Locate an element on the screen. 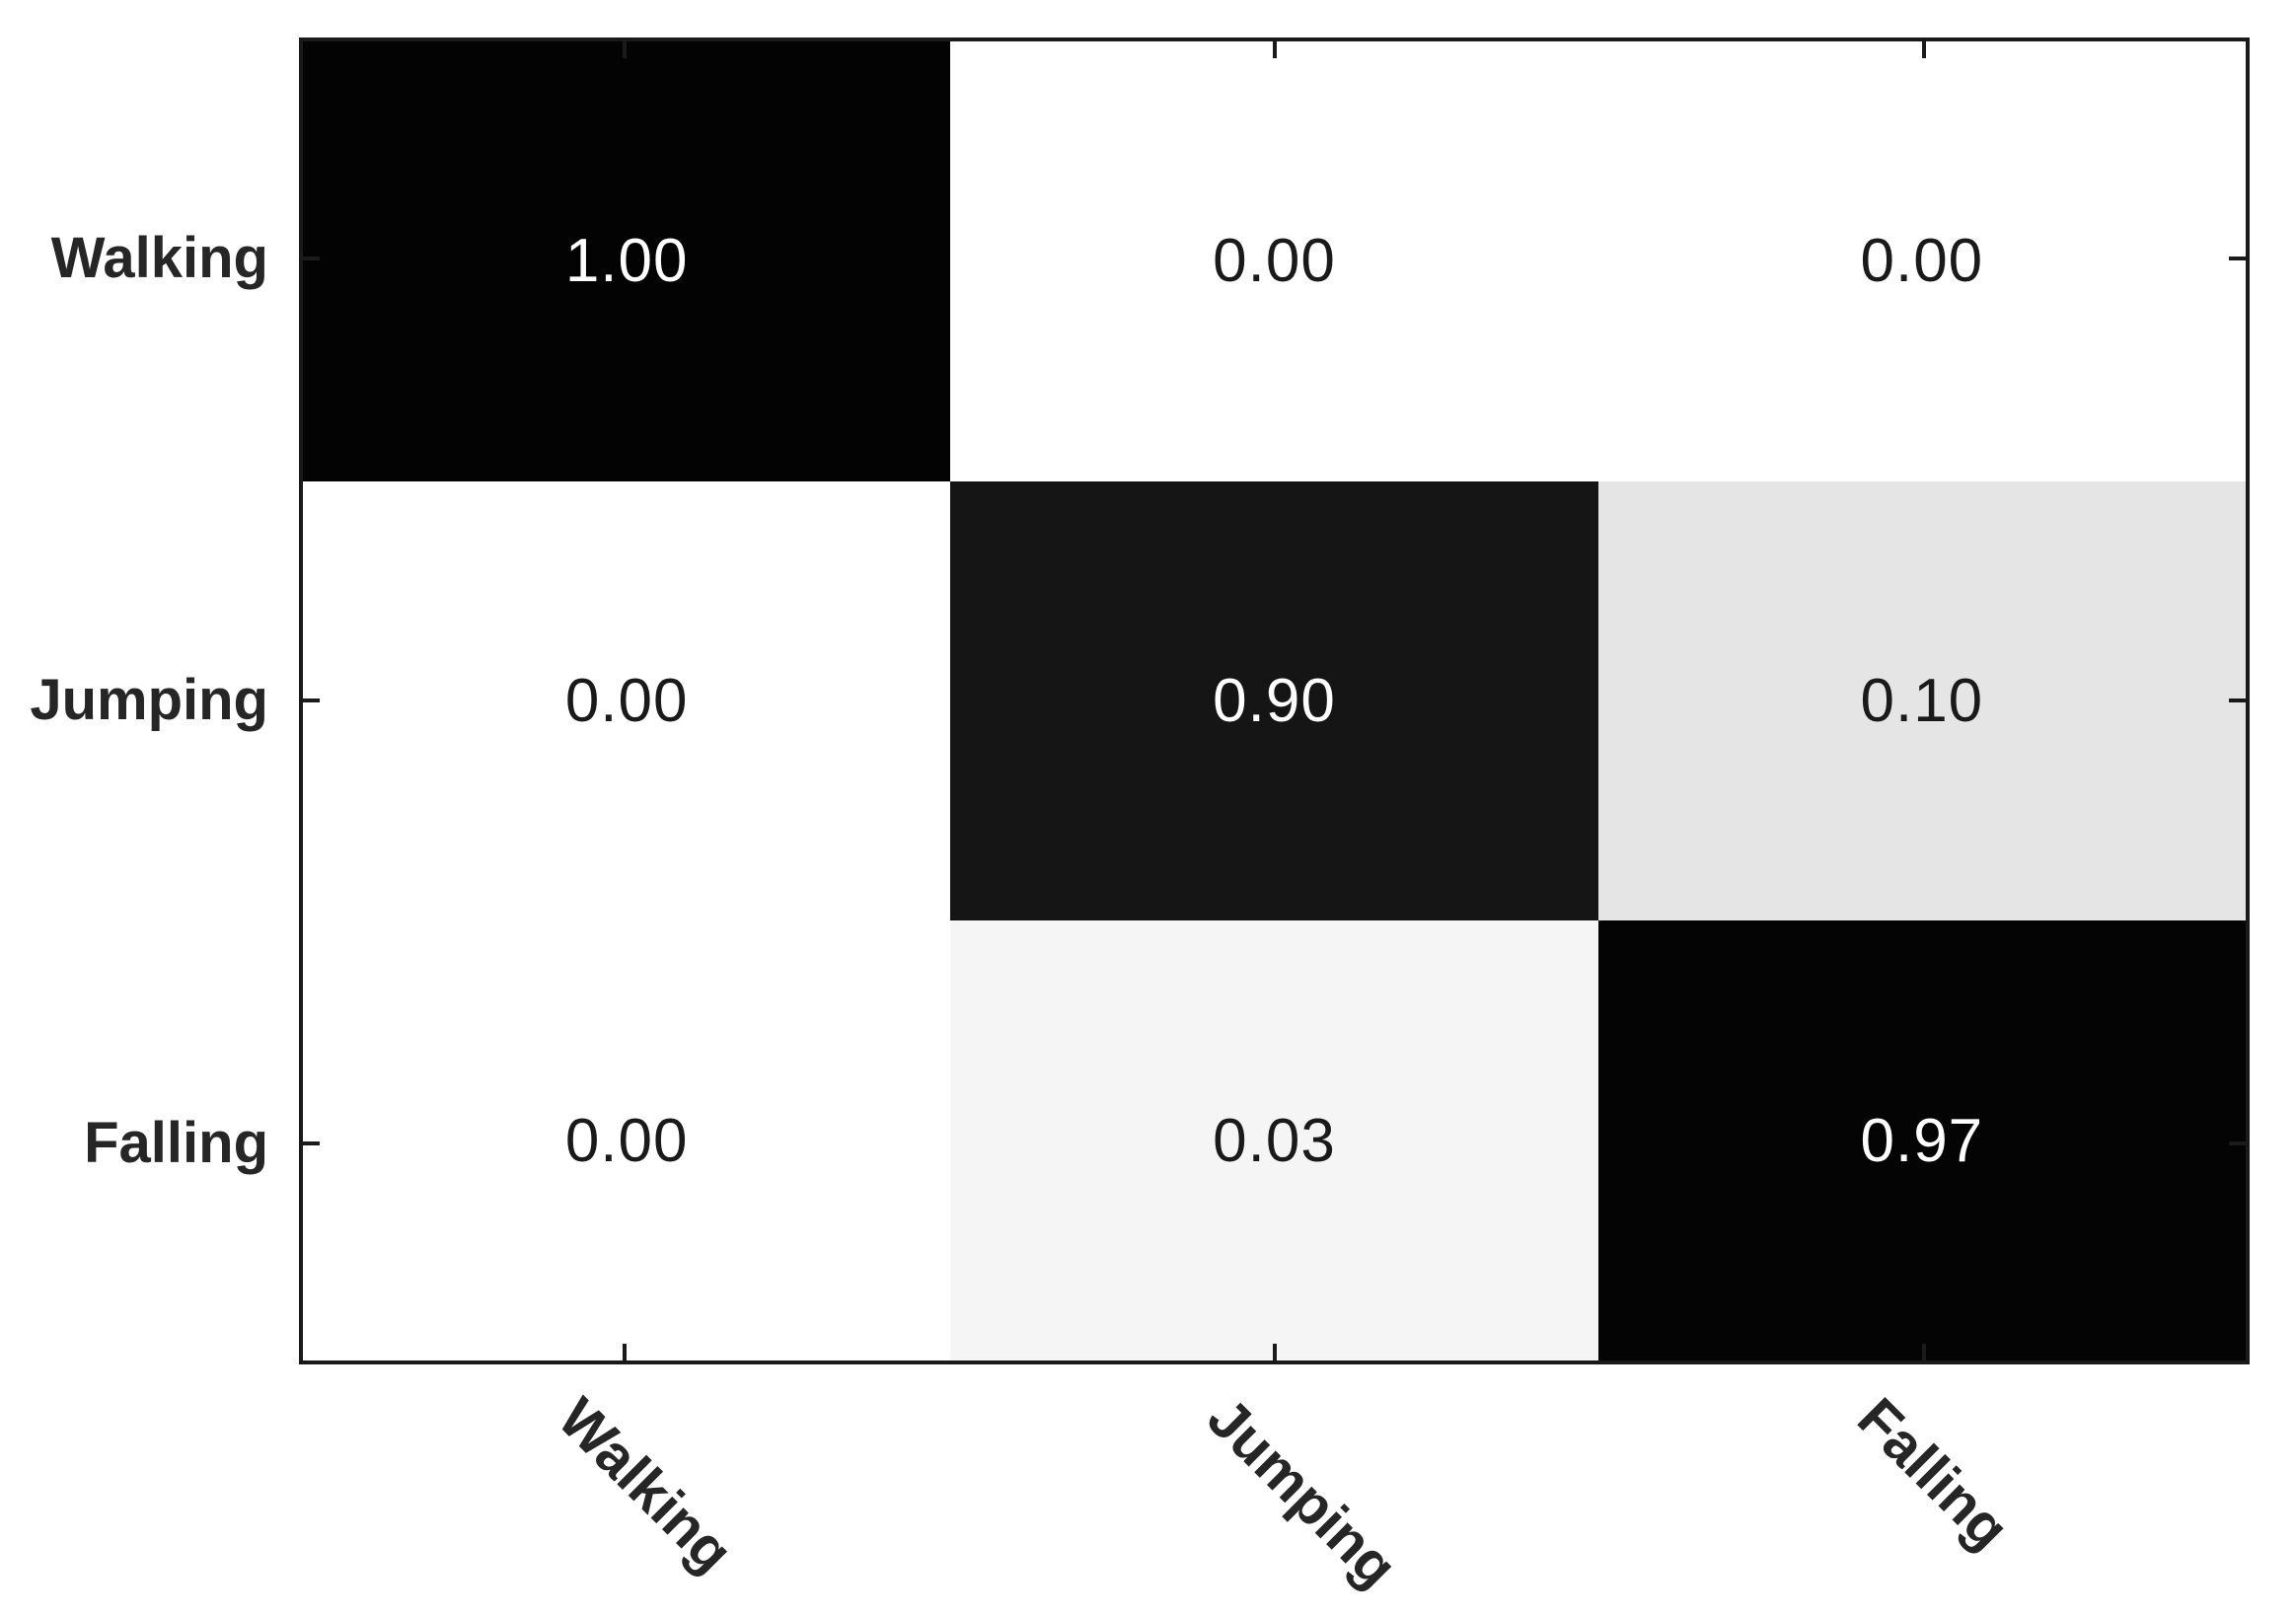 This screenshot has height=1617, width=2296. y-tick-label-walking: Walking is located at coordinates (159, 258).